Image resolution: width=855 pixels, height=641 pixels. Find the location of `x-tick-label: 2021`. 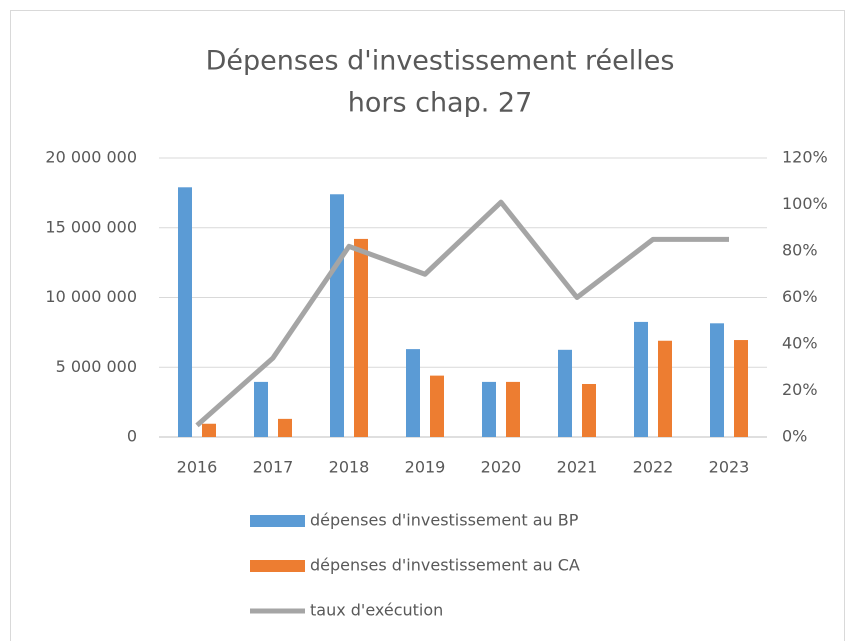

x-tick-label: 2021 is located at coordinates (577, 467).